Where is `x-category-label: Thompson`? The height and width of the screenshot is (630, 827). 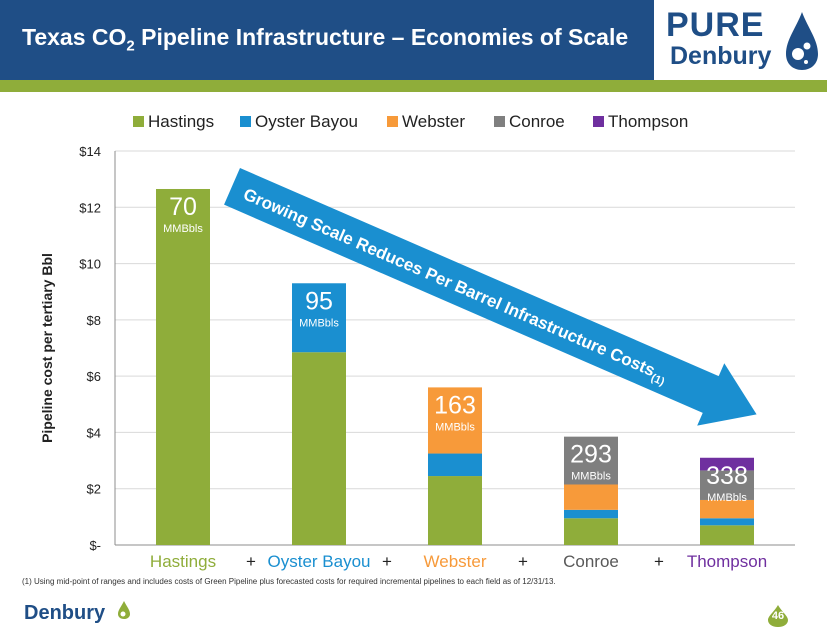 x-category-label: Thompson is located at coordinates (727, 561).